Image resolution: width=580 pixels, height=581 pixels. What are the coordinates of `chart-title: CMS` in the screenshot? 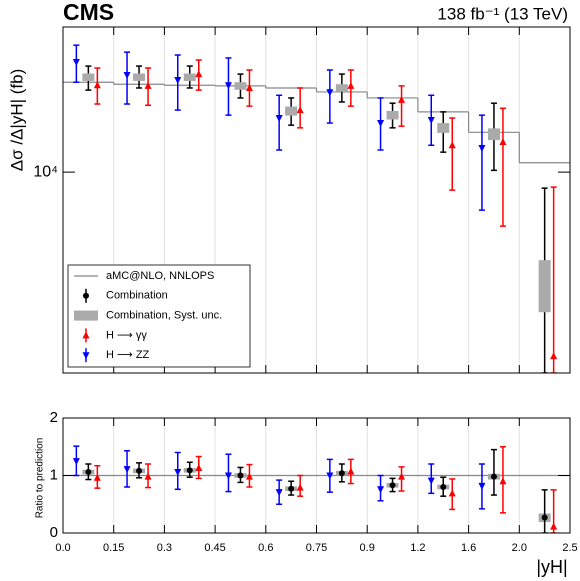 It's located at (88, 12).